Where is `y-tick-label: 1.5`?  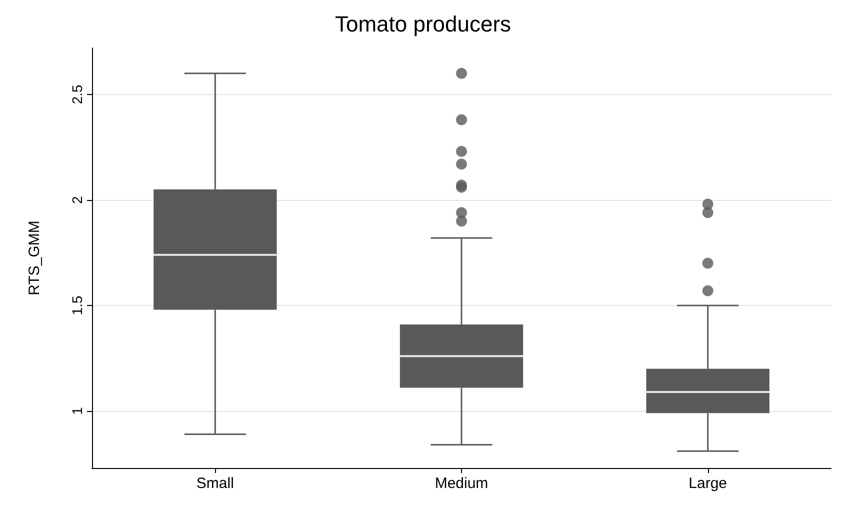 y-tick-label: 1.5 is located at coordinates (77, 306).